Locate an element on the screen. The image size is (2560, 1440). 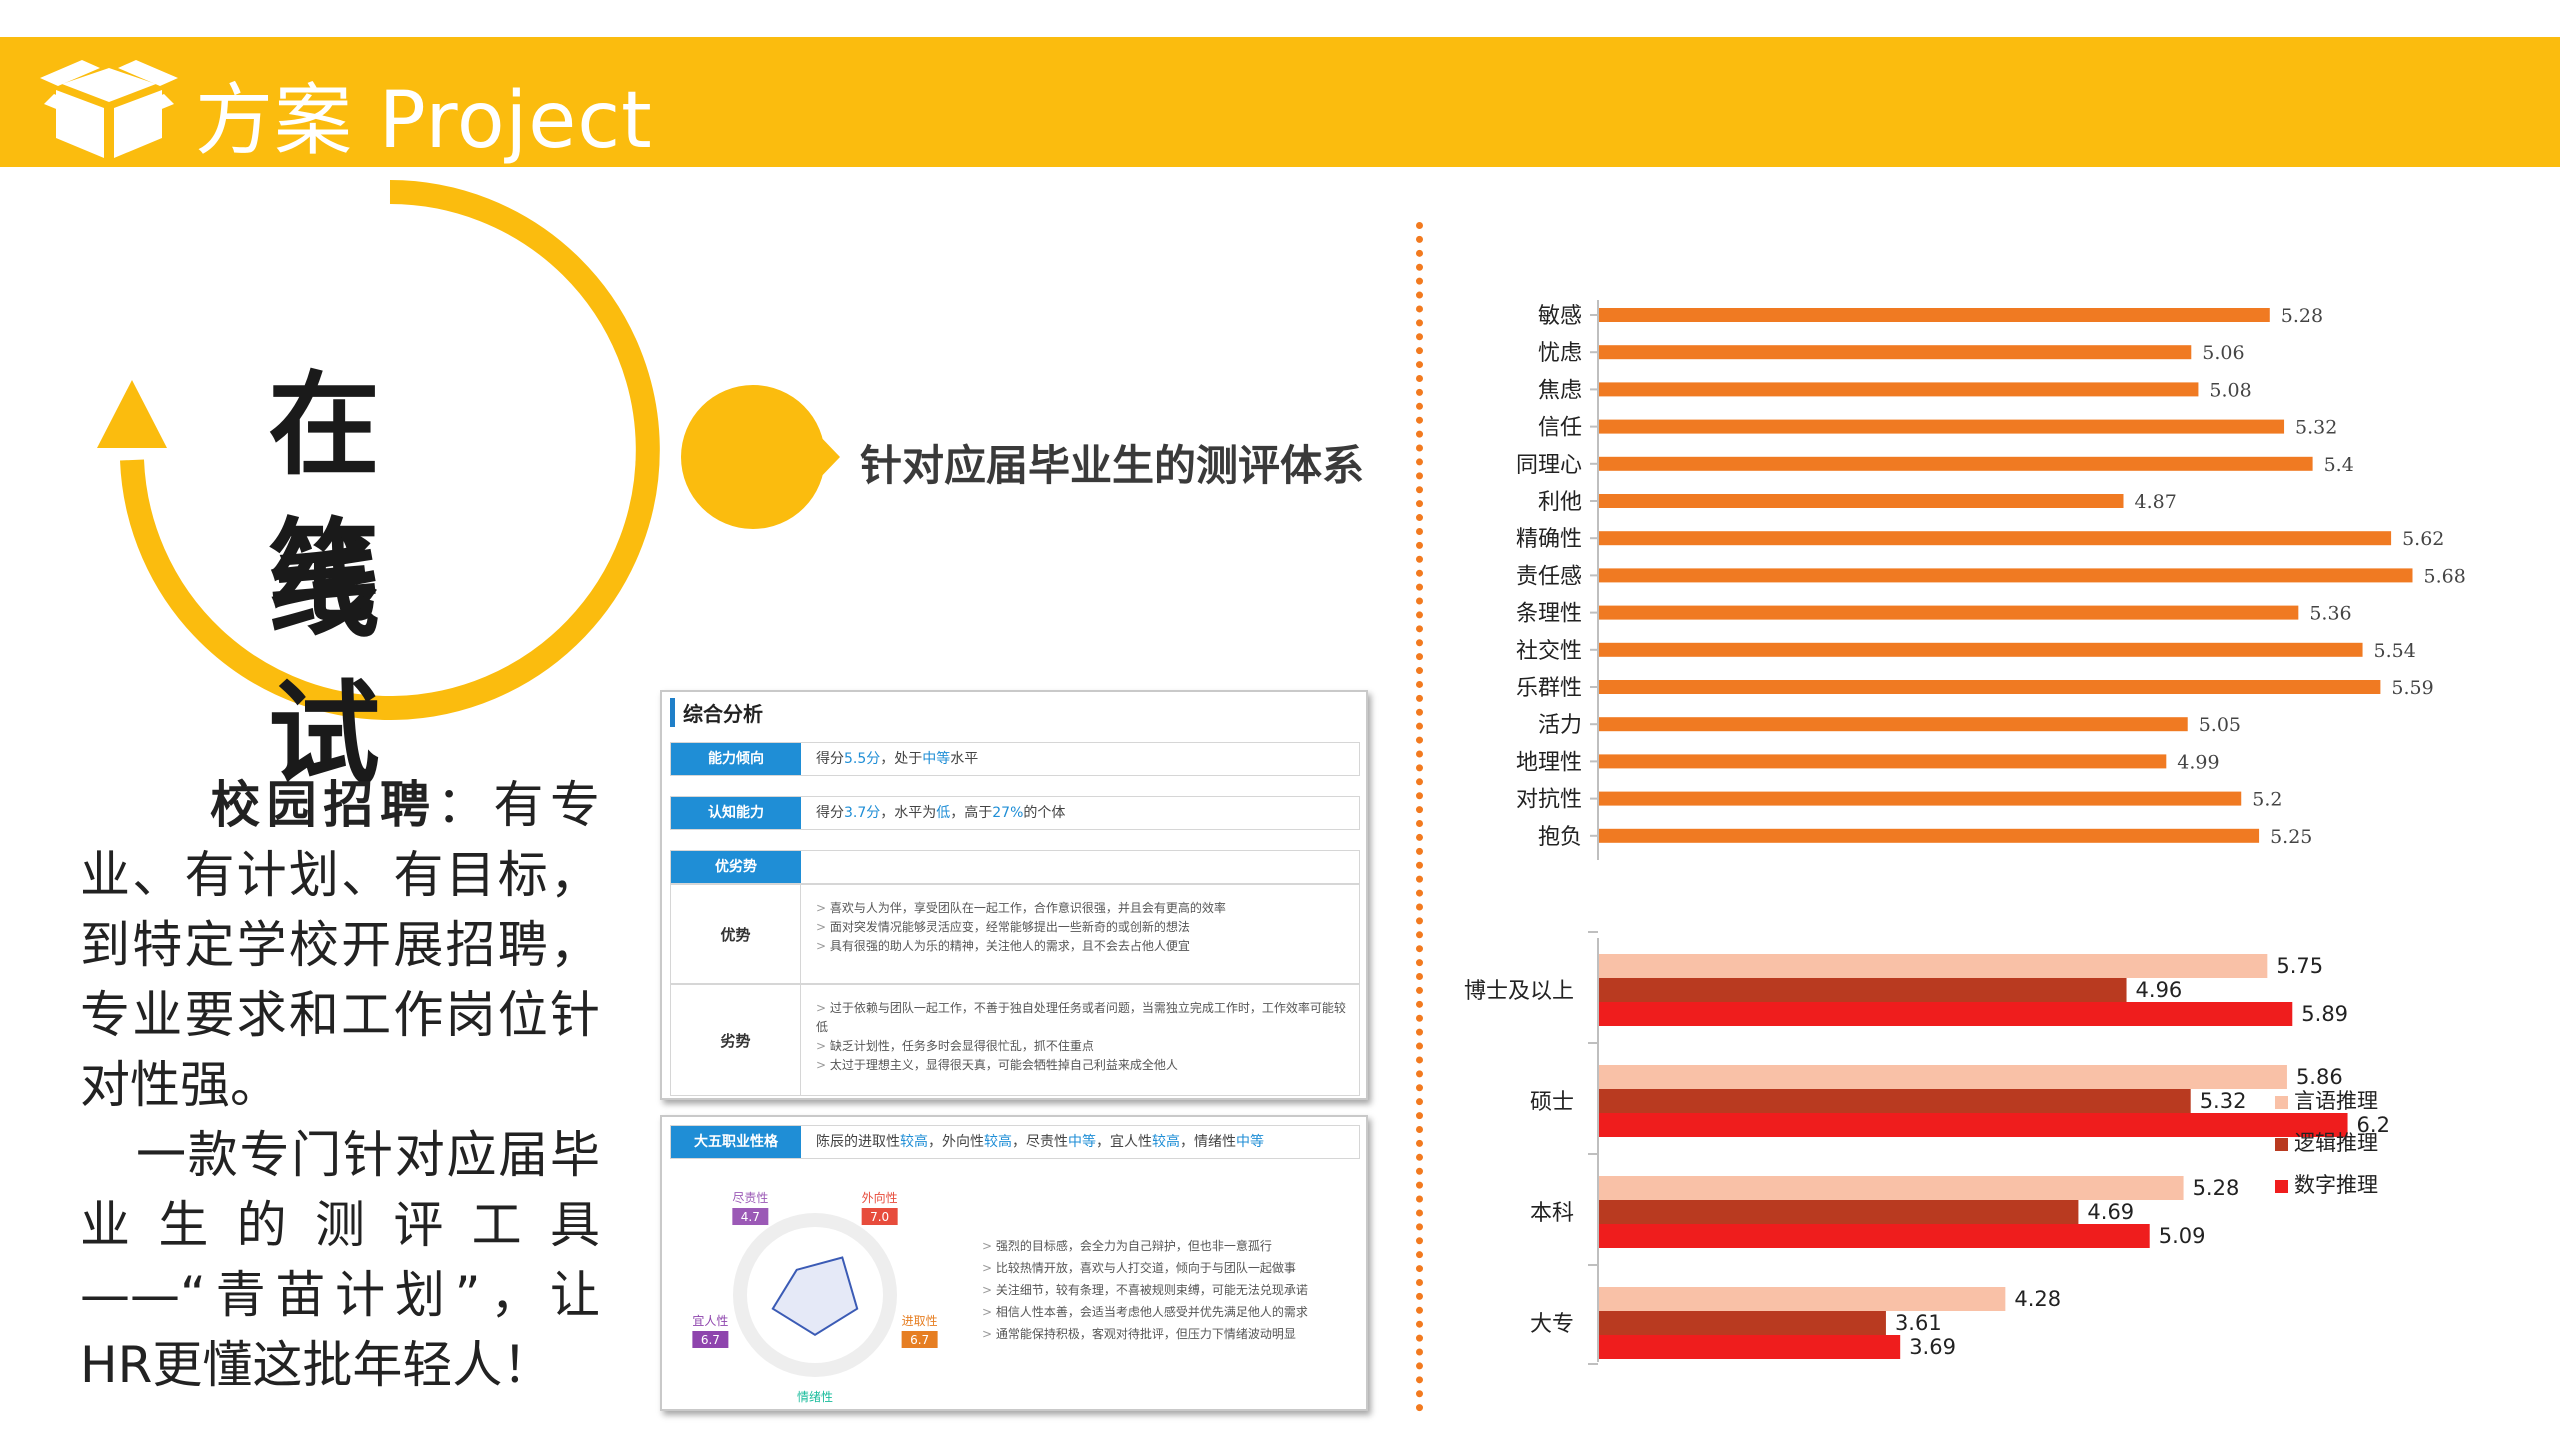
chart1-category-label: 利他 is located at coordinates (1560, 502).